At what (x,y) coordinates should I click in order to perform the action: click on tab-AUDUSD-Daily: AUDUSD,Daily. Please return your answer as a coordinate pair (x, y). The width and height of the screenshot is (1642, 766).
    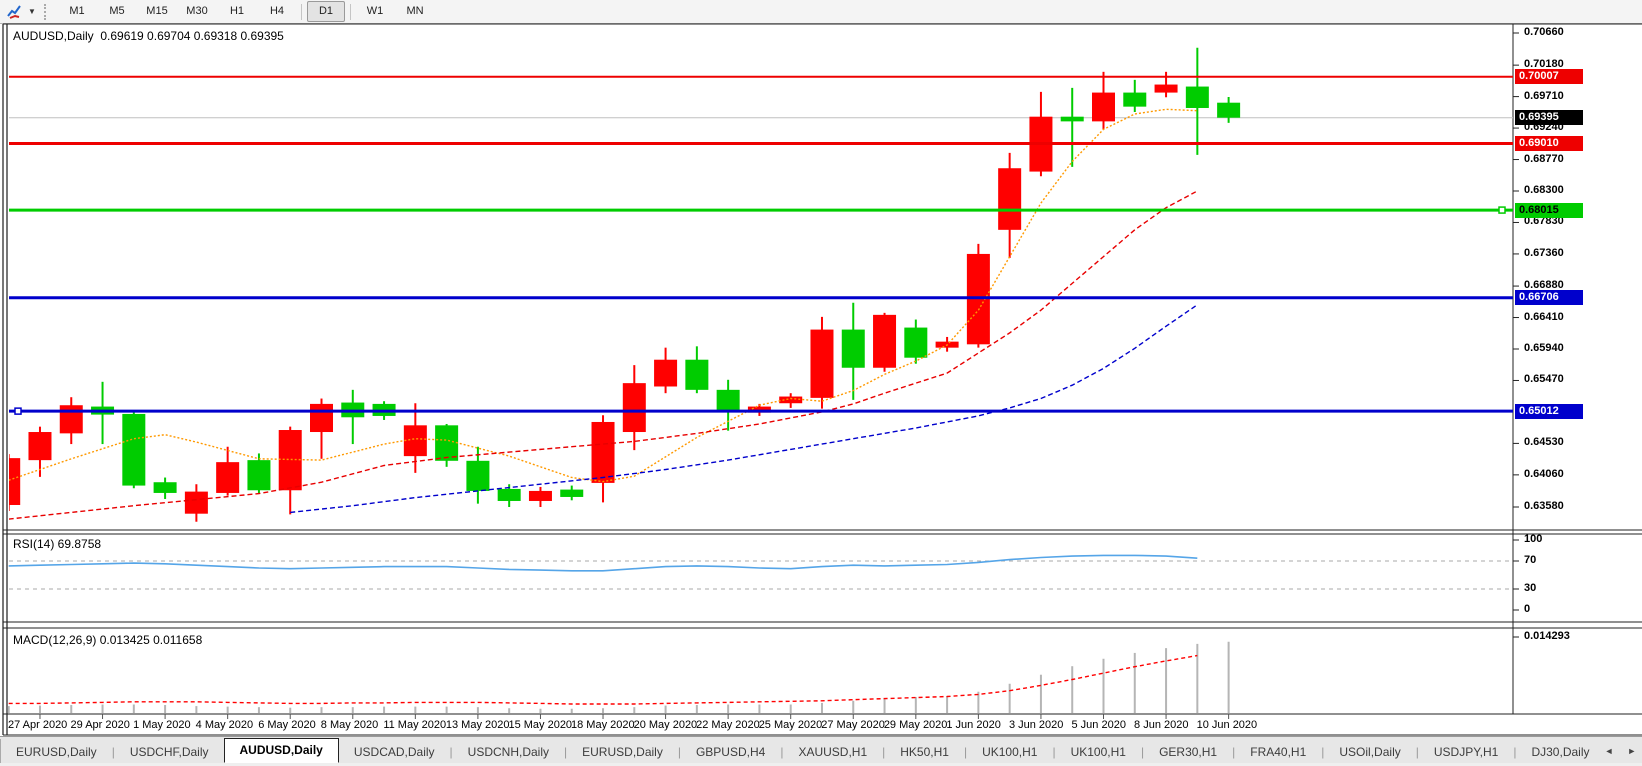
    Looking at the image, I should click on (281, 750).